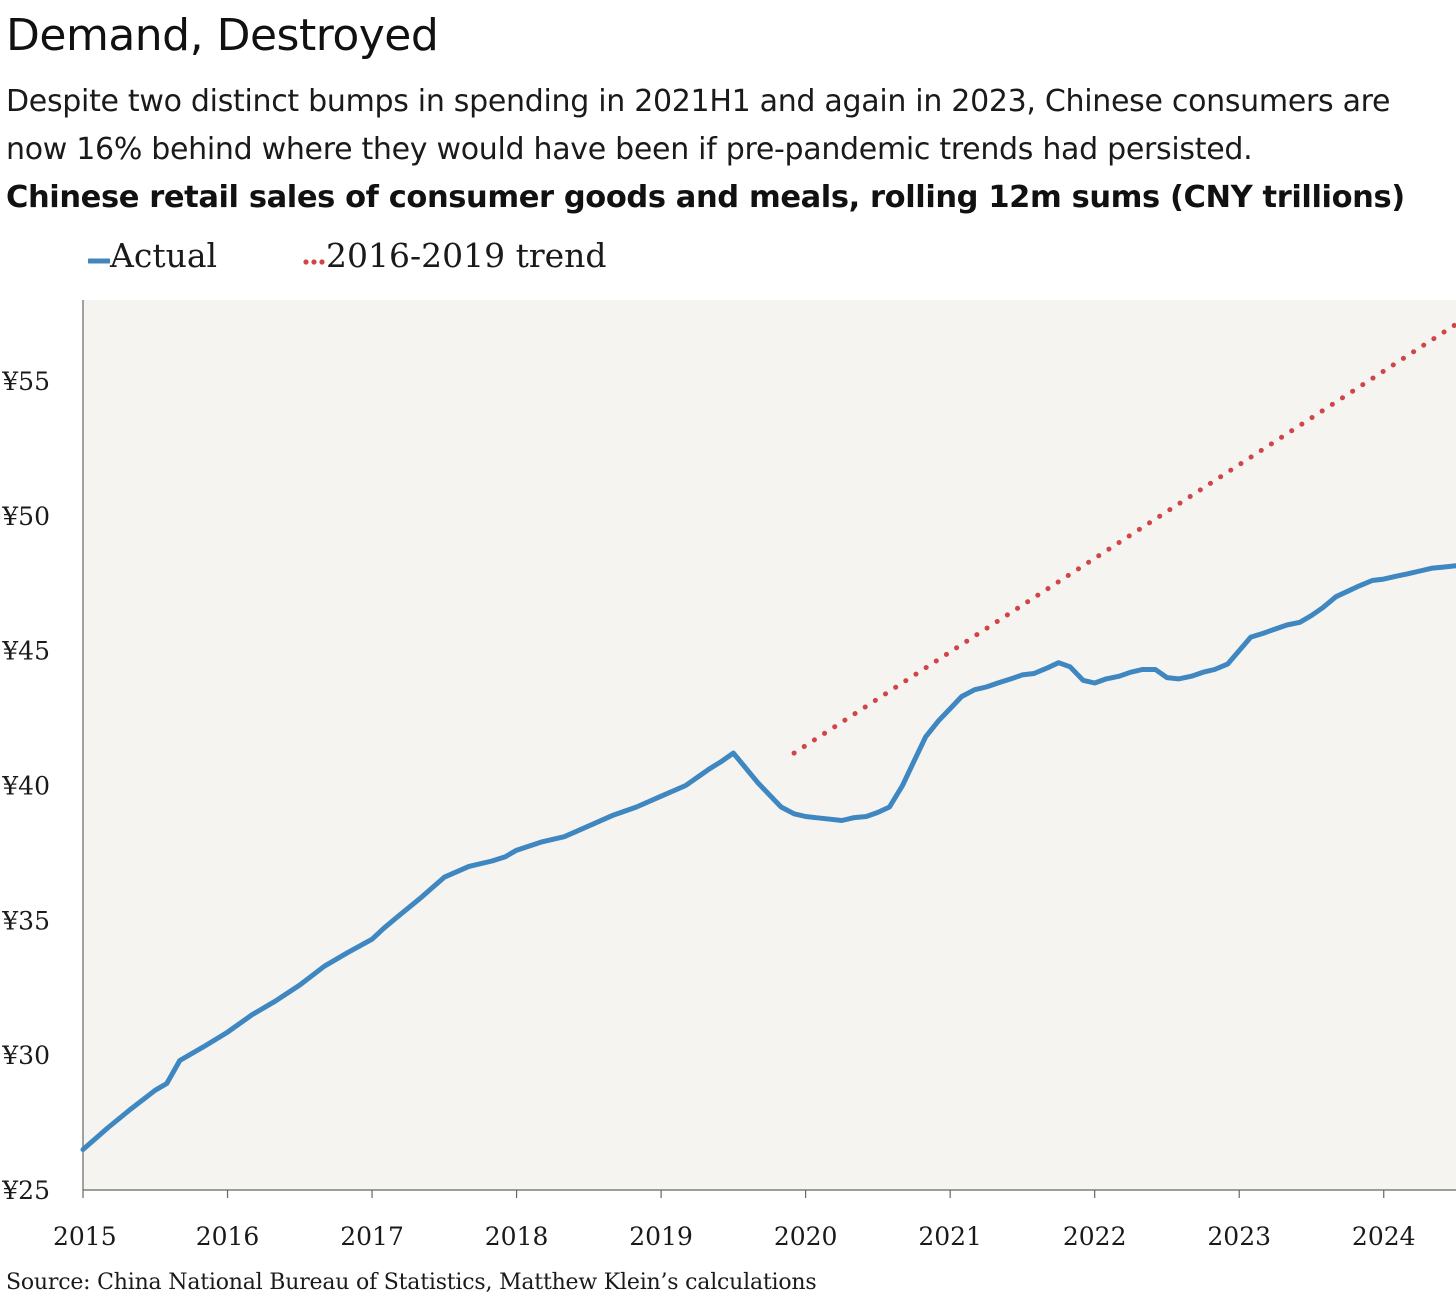 The image size is (1456, 1306). I want to click on y-tick-label: ¥25, so click(25, 1190).